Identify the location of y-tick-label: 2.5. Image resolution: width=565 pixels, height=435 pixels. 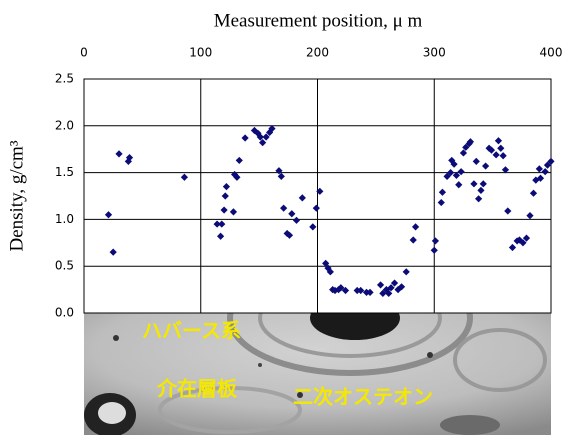
(64, 79).